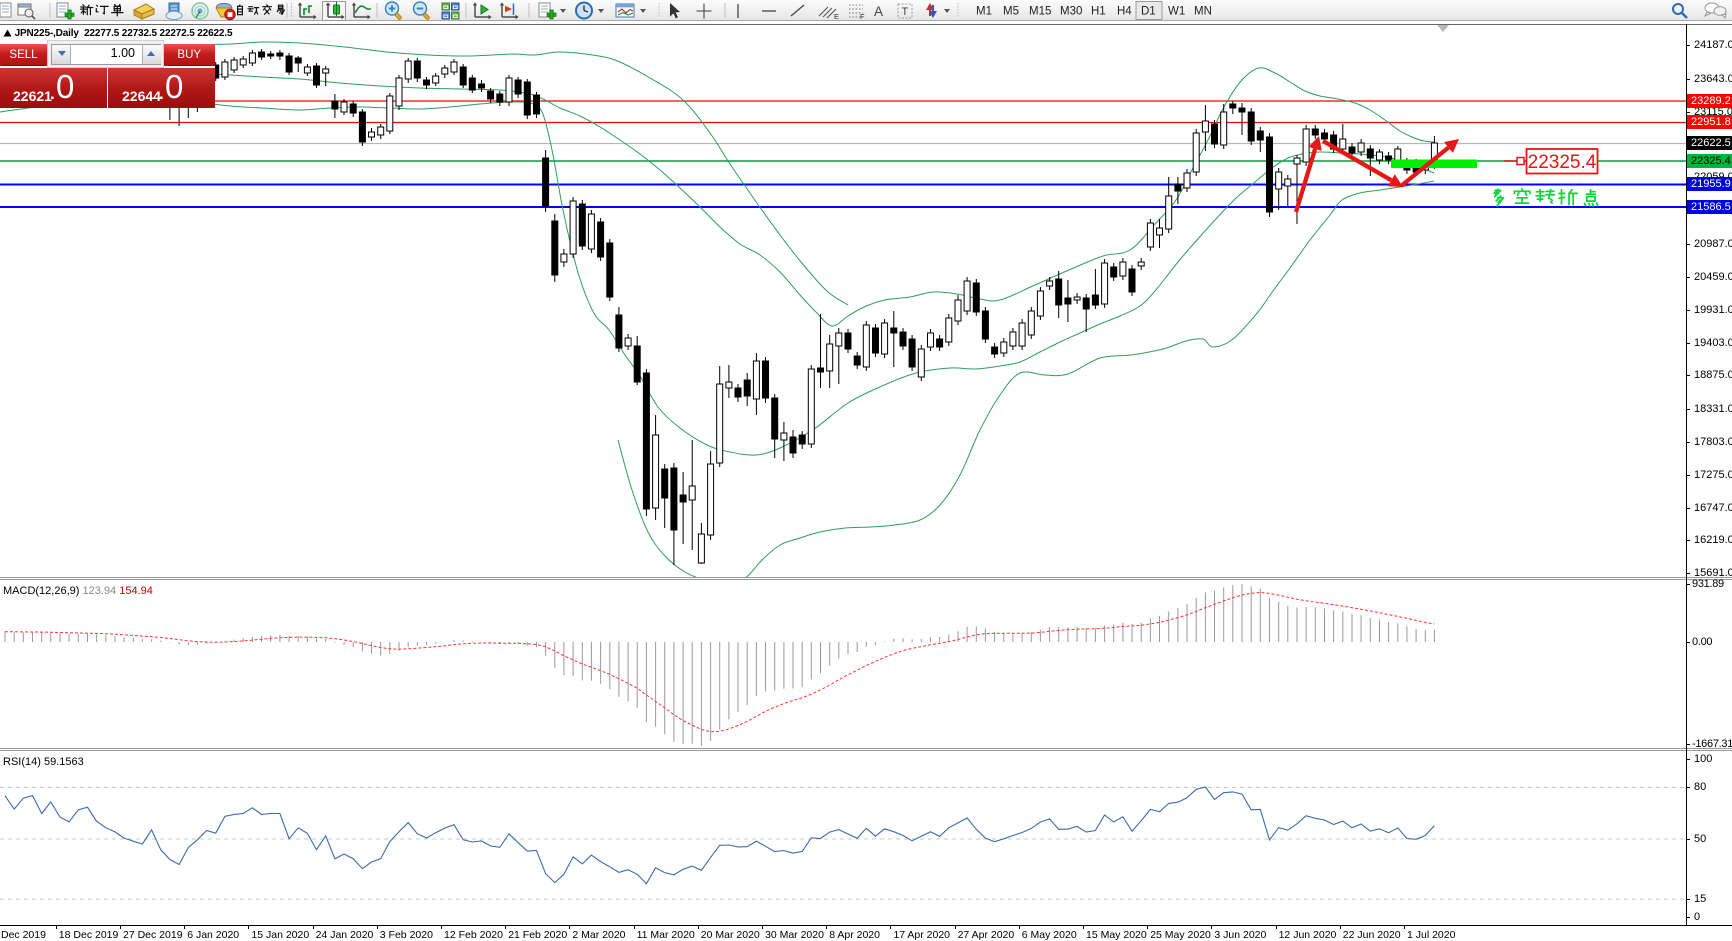 This screenshot has width=1732, height=941. I want to click on svg-text: E, so click(836, 16).